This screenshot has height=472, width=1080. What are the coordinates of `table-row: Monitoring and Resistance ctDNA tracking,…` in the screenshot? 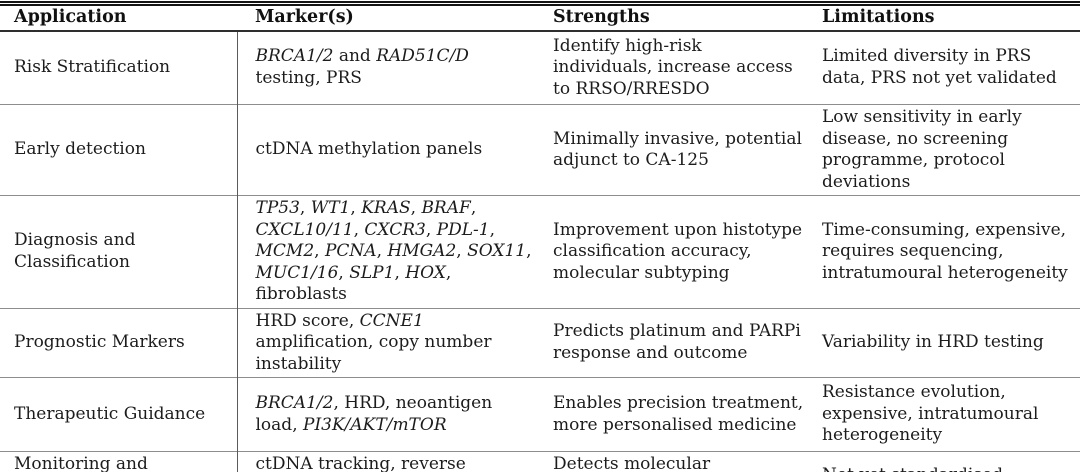 It's located at (540, 461).